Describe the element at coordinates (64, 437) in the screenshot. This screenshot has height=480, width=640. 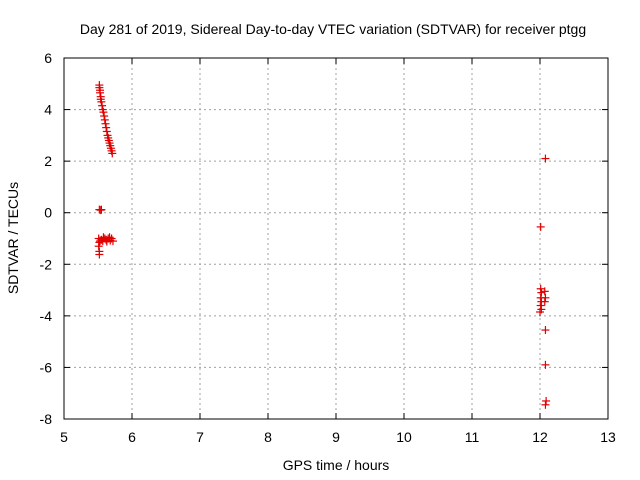
I see `x-tick-label: 5` at that location.